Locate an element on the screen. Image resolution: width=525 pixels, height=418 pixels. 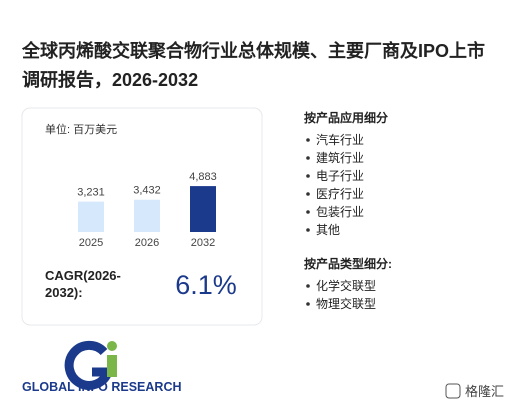
x-tick-label: 2026 is located at coordinates (147, 243).